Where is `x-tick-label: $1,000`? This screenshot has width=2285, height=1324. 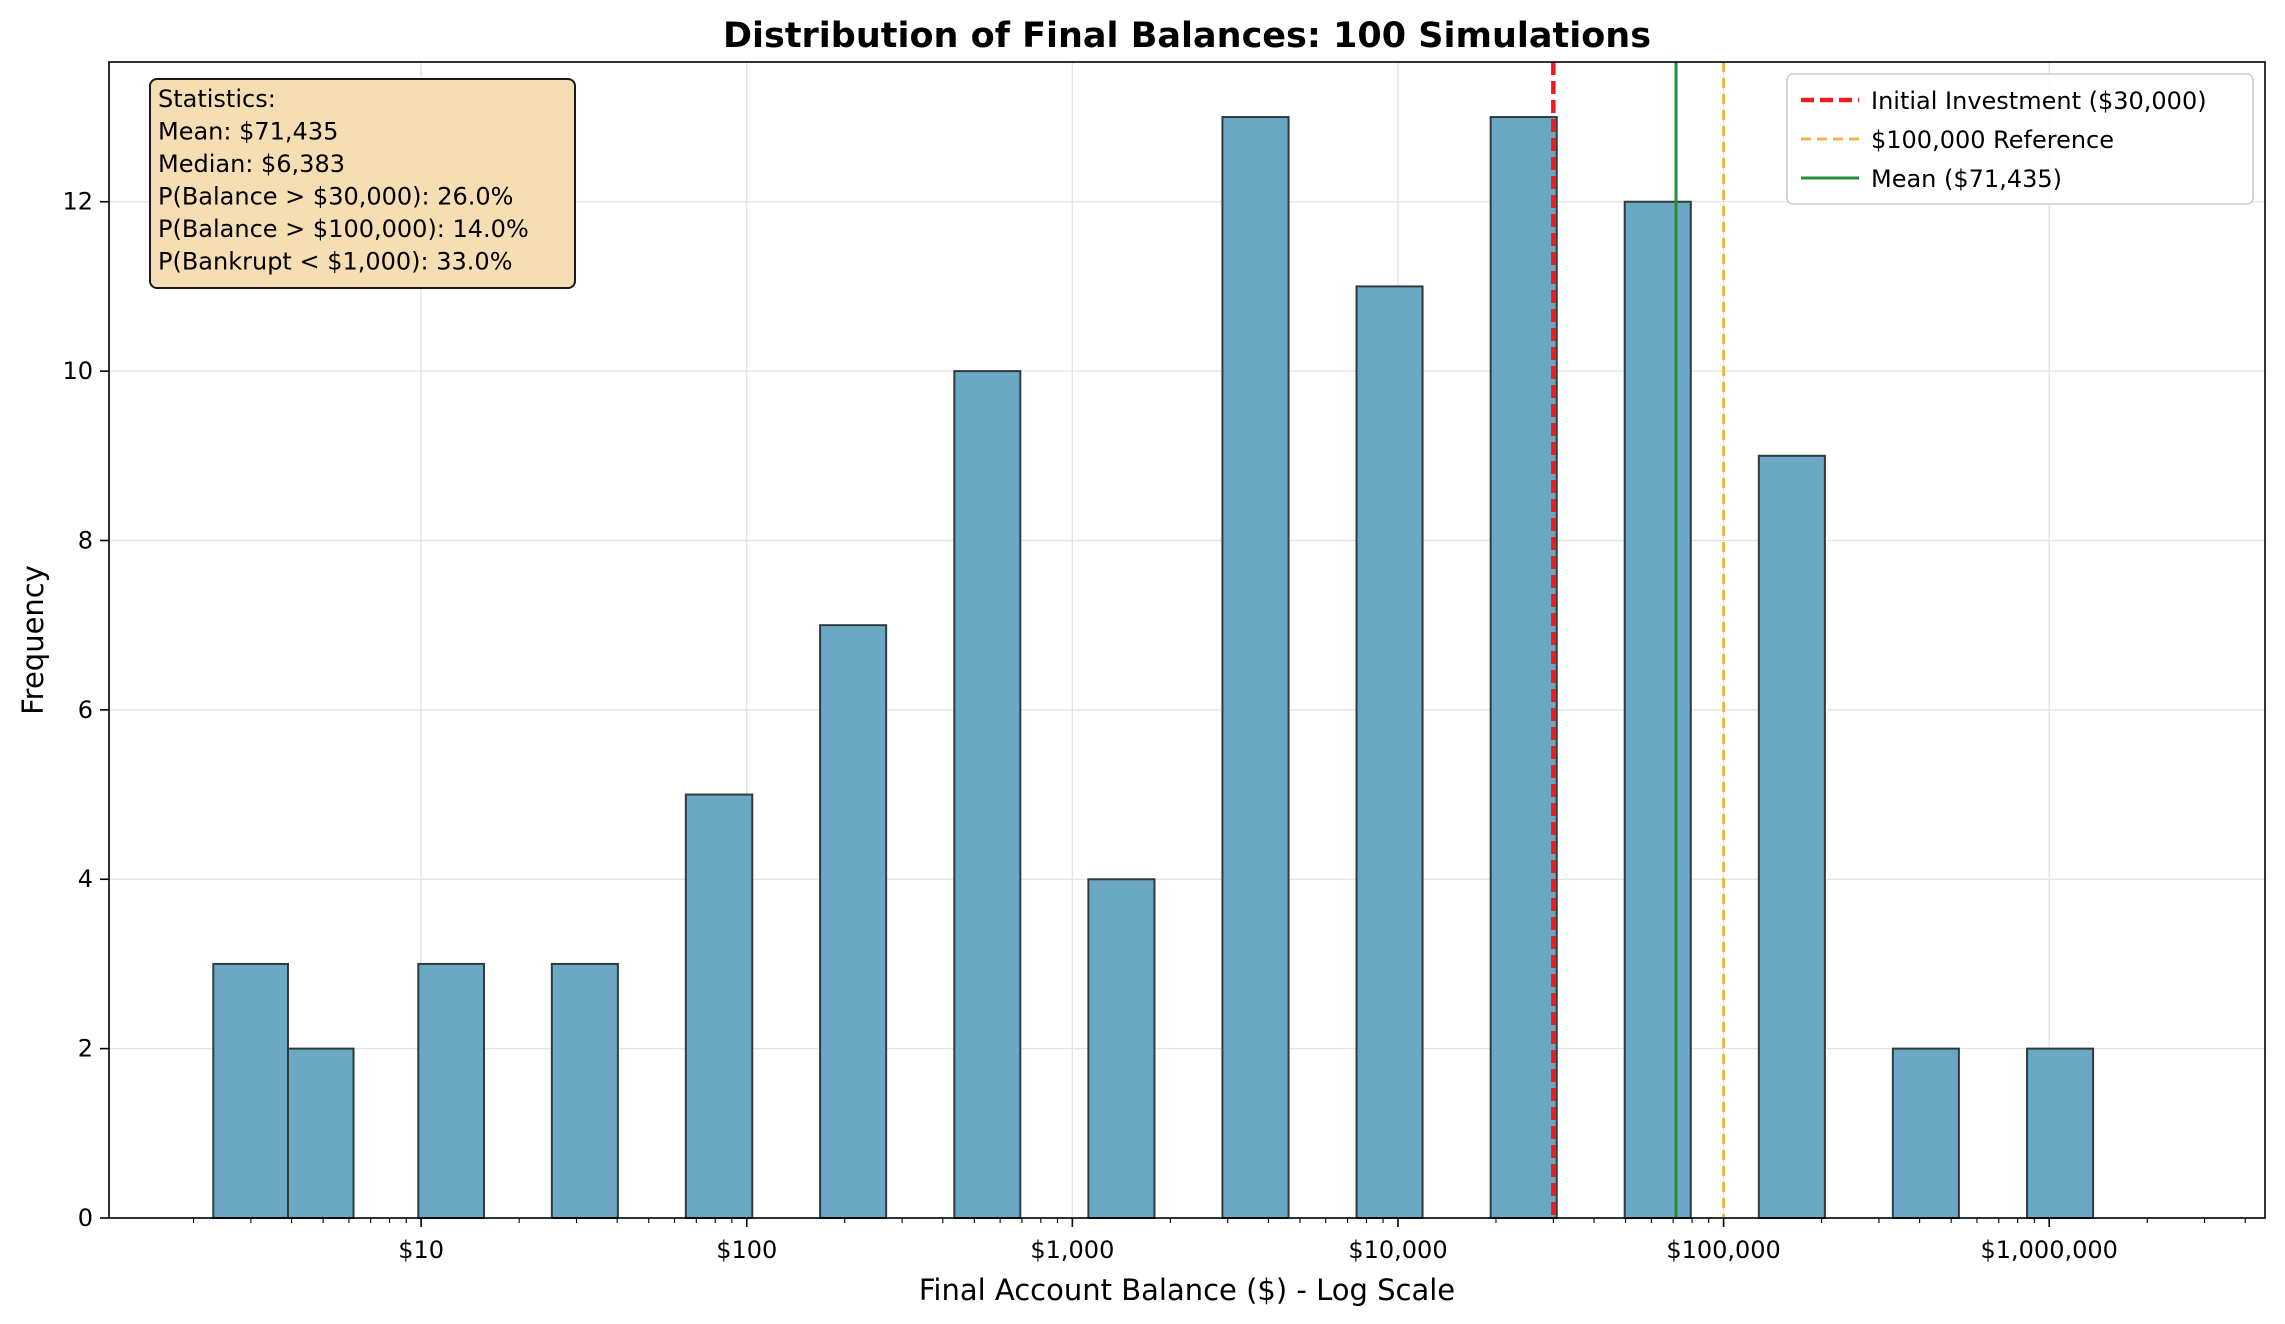
x-tick-label: $1,000 is located at coordinates (1072, 1250).